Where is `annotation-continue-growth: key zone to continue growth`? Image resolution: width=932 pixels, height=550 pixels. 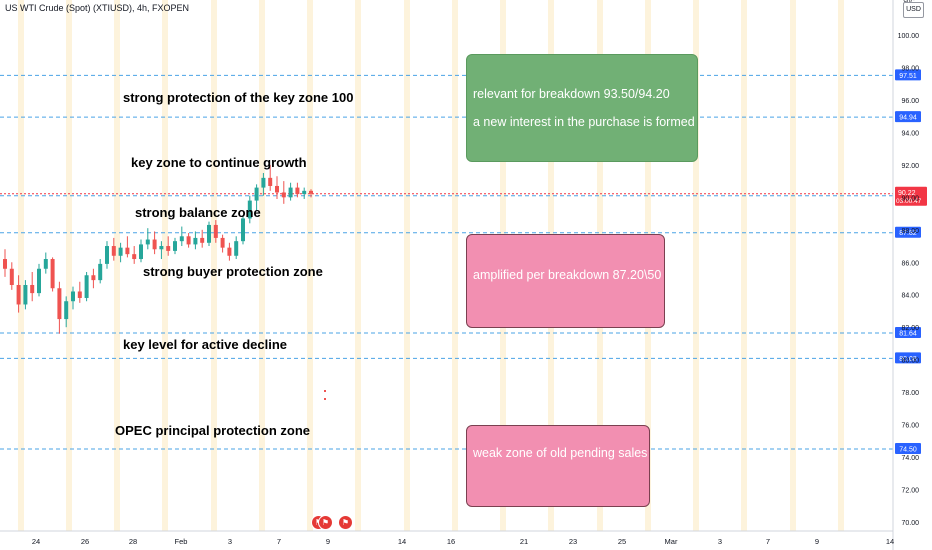
annotation-continue-growth: key zone to continue growth is located at coordinates (219, 162).